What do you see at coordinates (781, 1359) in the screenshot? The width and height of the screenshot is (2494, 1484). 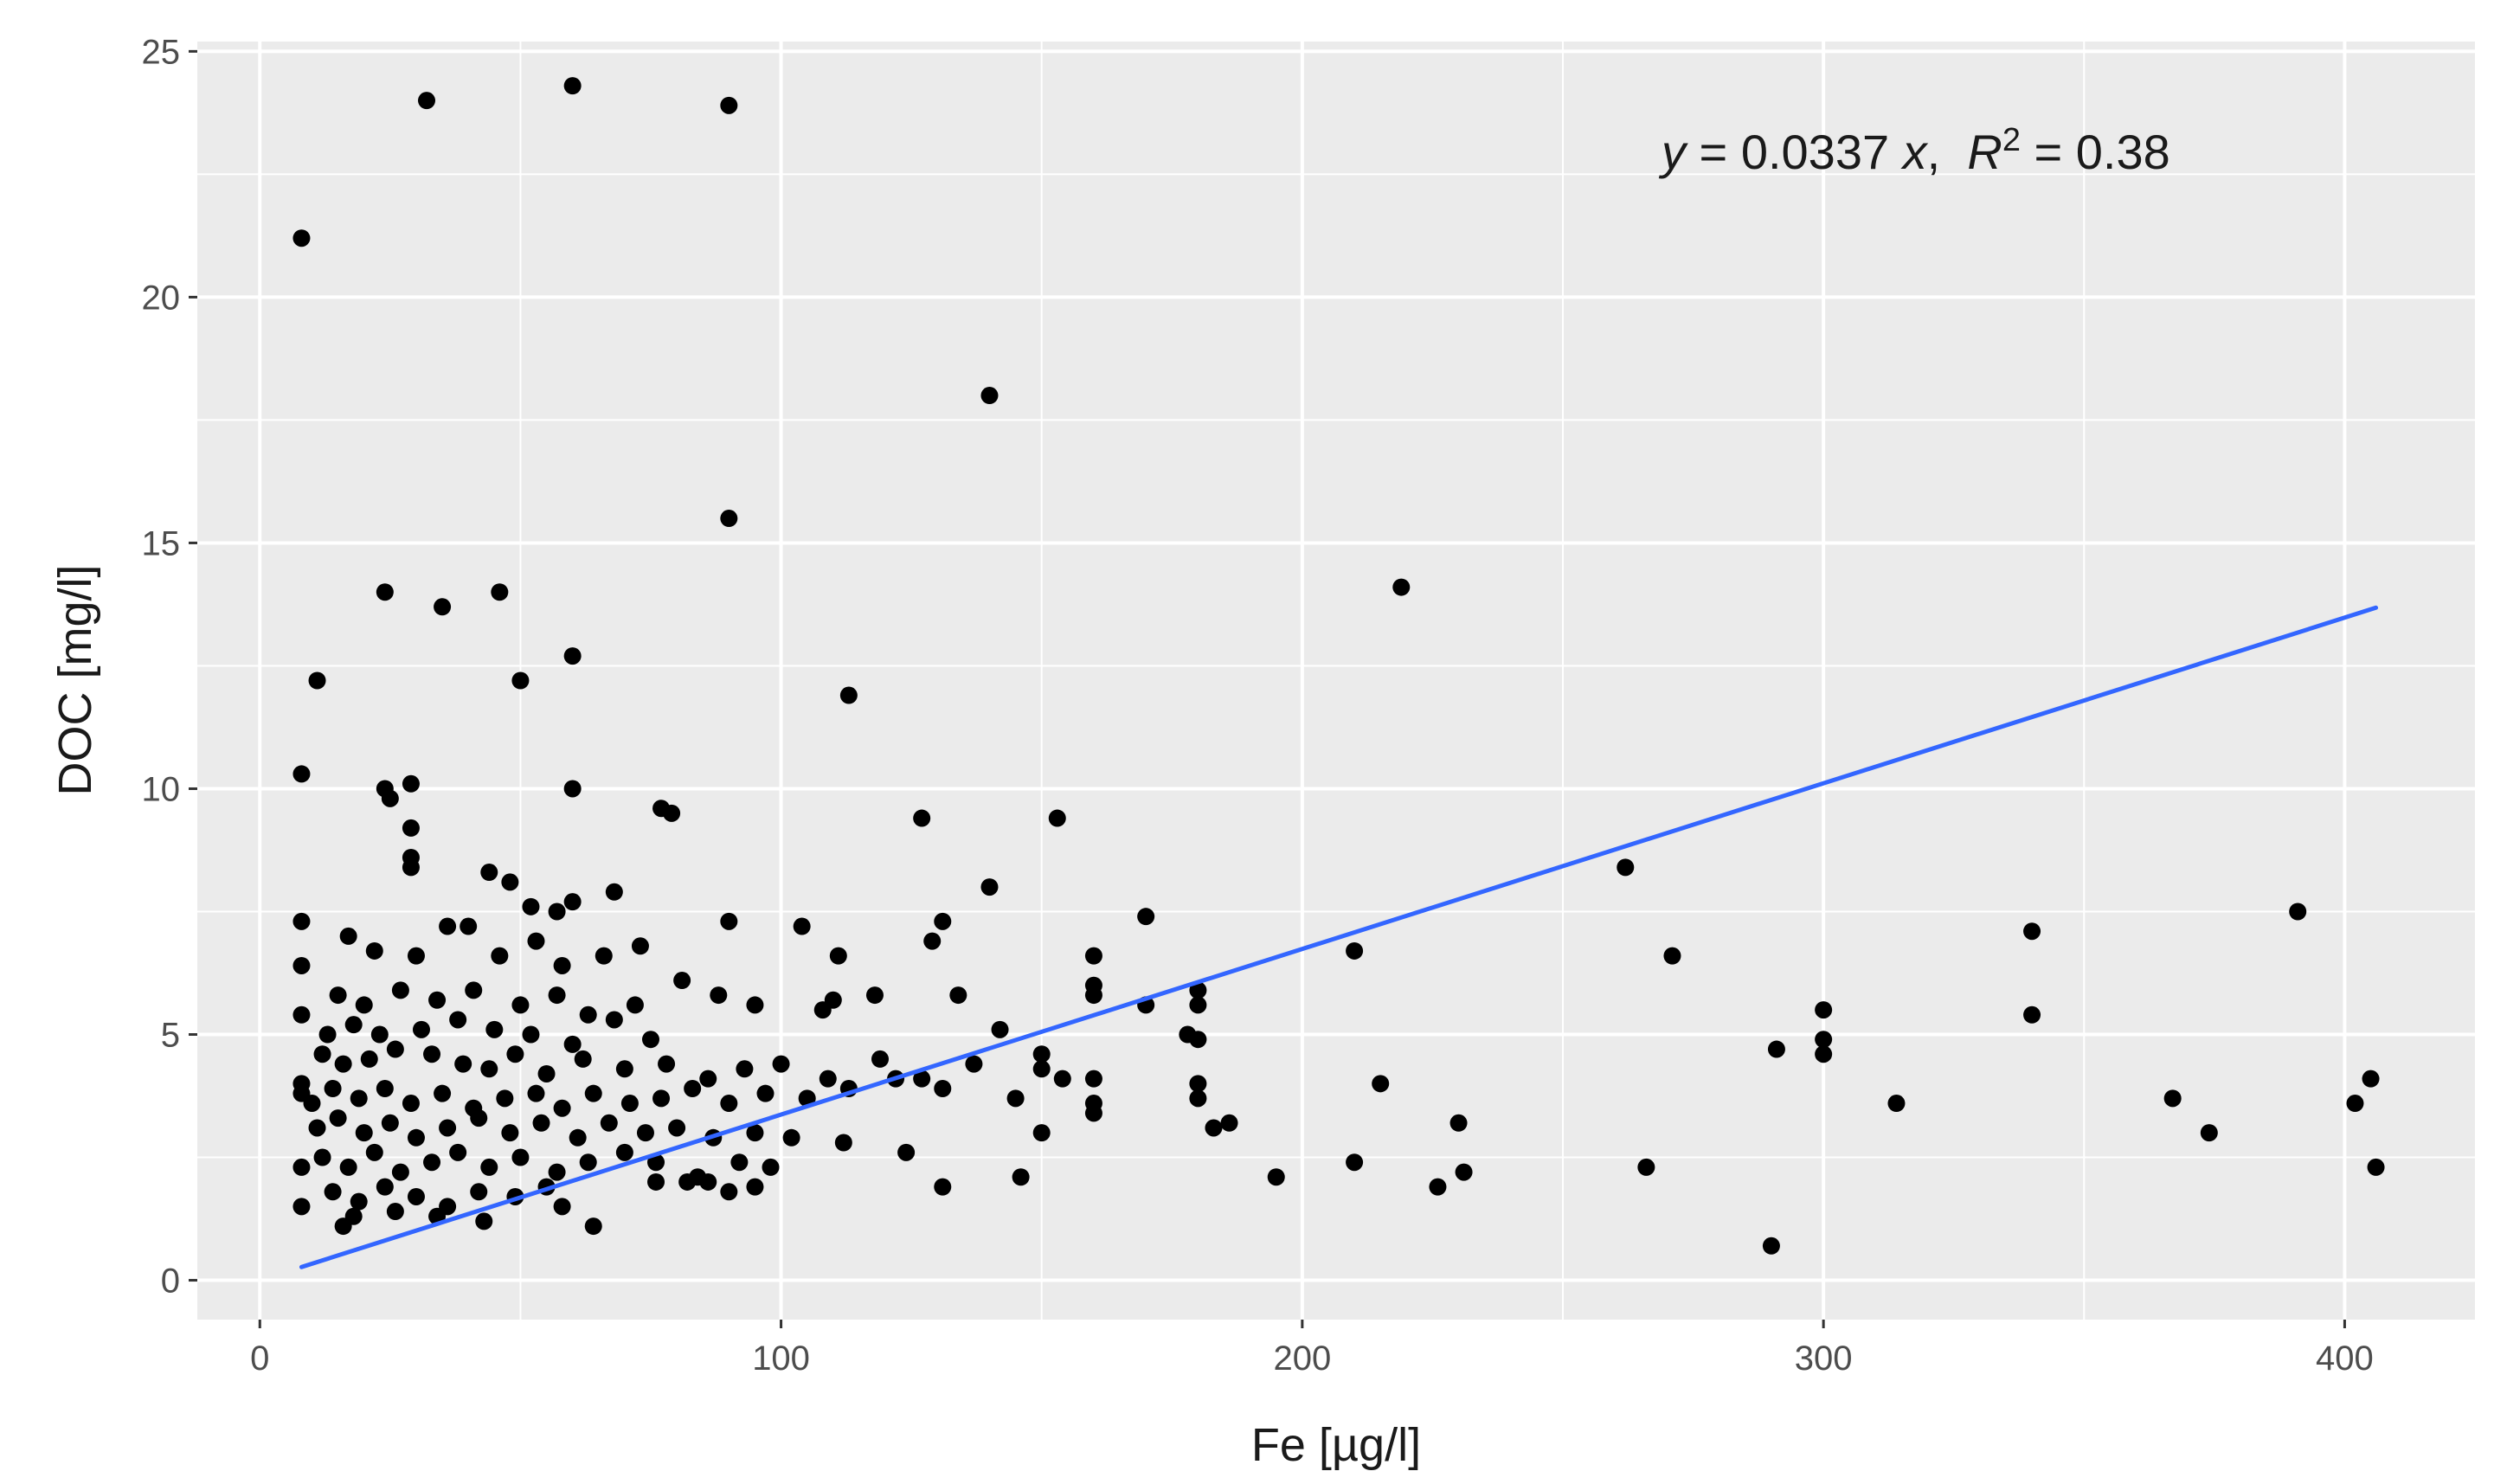 I see `x-tick-label: 100` at bounding box center [781, 1359].